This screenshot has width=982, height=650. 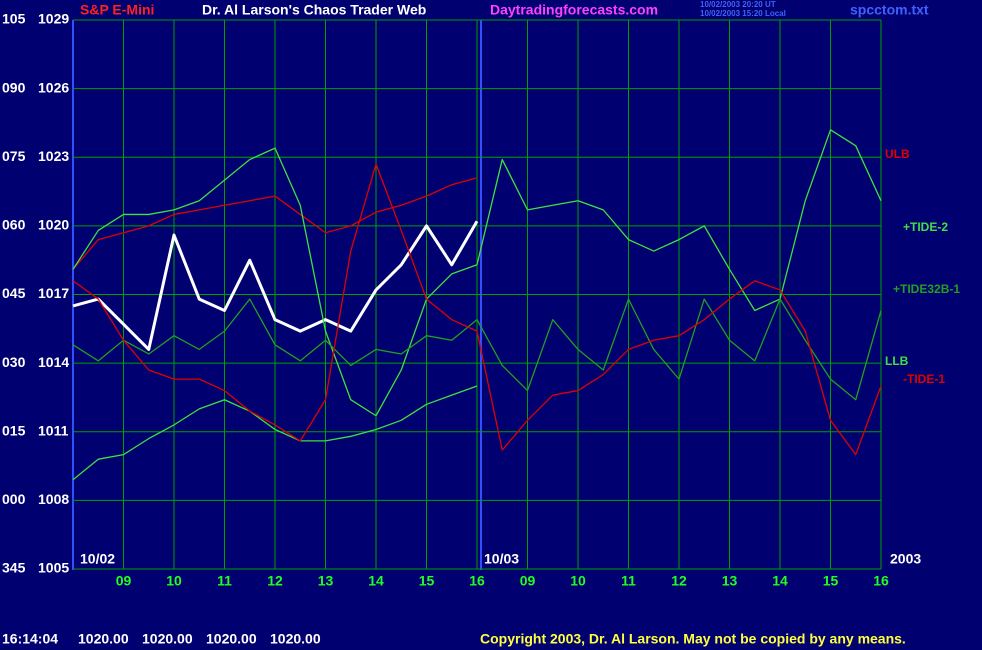 I want to click on angle-label: 345, so click(x=14, y=568).